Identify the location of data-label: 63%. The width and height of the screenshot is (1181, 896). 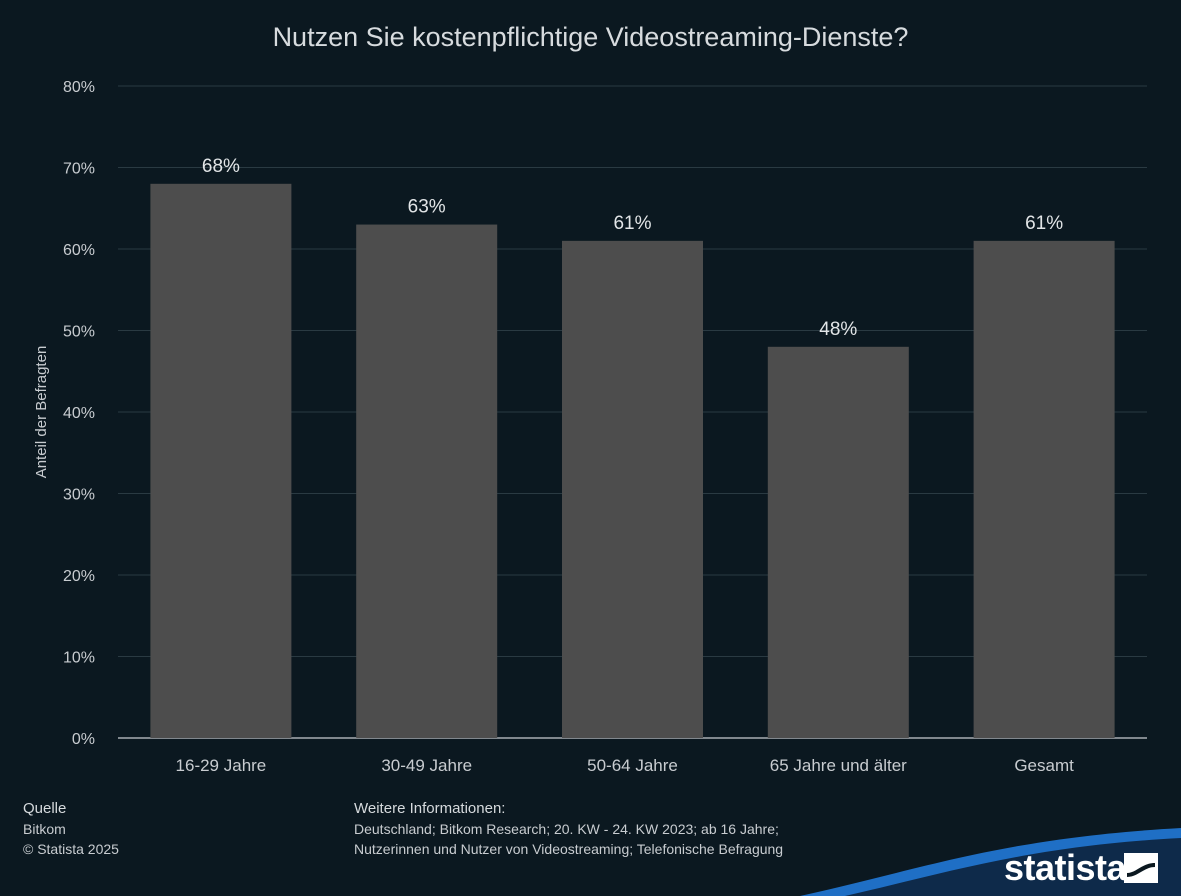
(427, 207).